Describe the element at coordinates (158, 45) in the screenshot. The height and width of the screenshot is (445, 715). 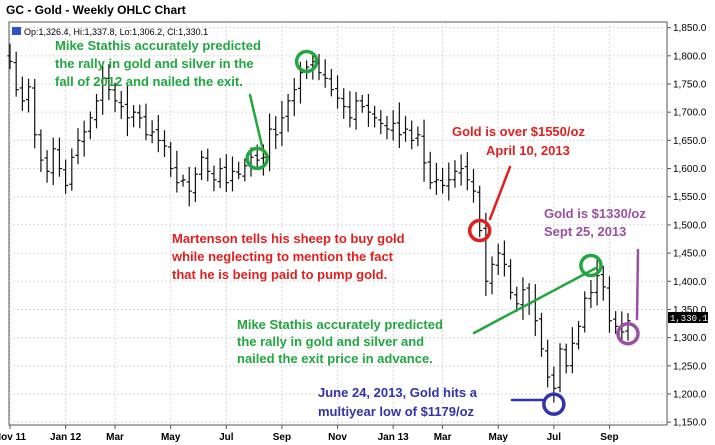
I see `annotation-line: Mike Stathis accurately predicted` at that location.